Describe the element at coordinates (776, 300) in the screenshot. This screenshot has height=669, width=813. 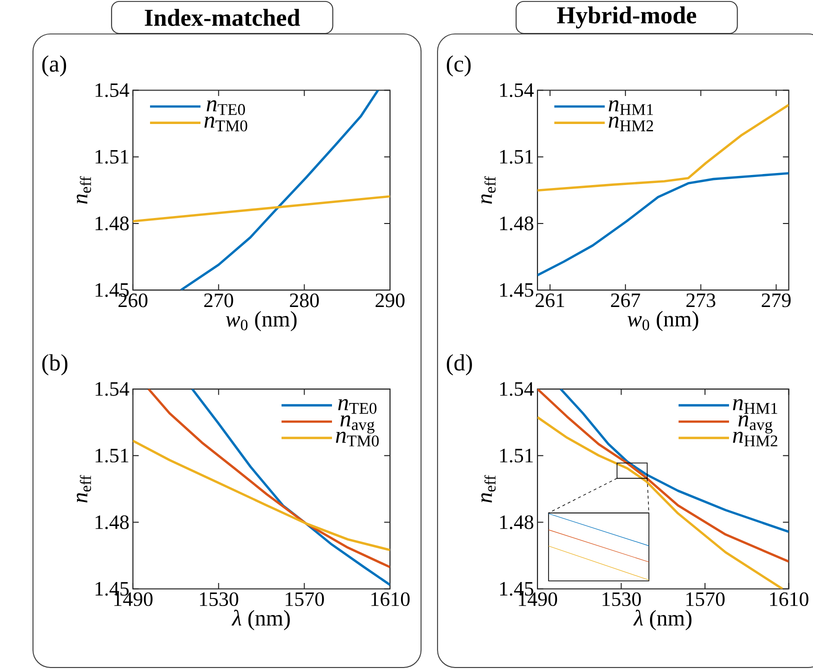
I see `x-tick-label: 279` at that location.